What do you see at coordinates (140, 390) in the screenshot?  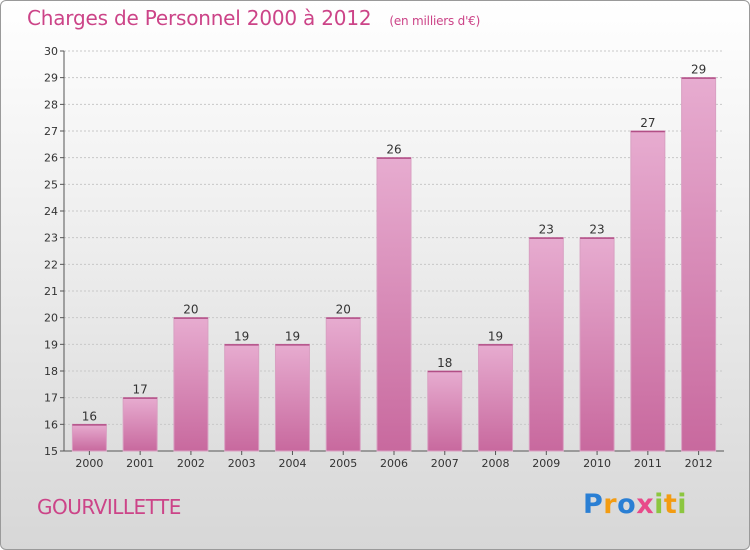 I see `data-label: 17` at bounding box center [140, 390].